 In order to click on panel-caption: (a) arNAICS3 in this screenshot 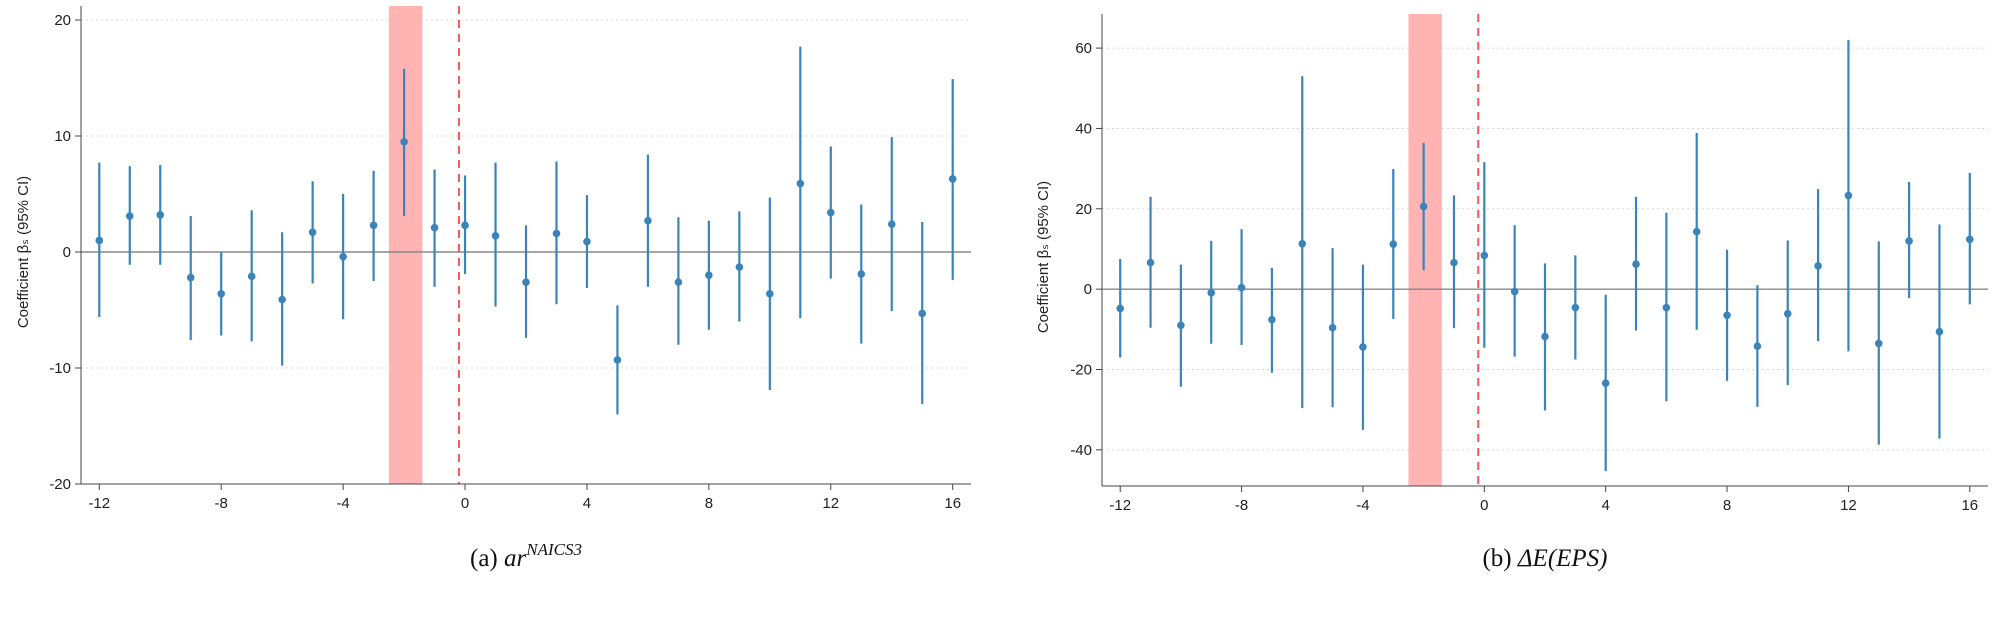, I will do `click(526, 556)`.